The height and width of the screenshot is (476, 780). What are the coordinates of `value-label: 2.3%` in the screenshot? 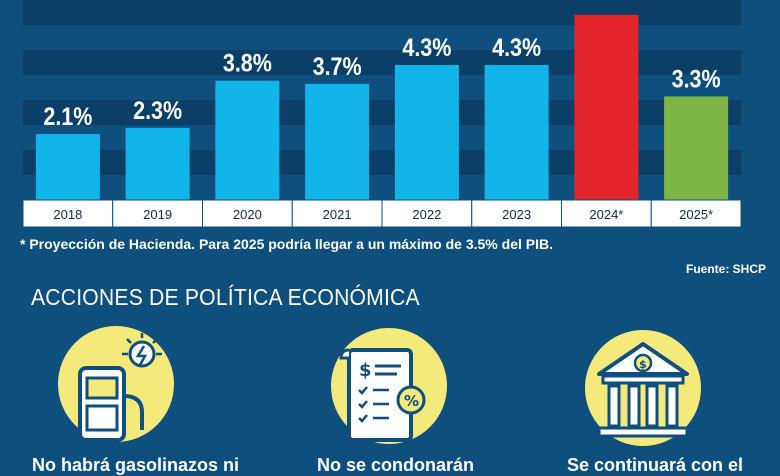 It's located at (157, 110).